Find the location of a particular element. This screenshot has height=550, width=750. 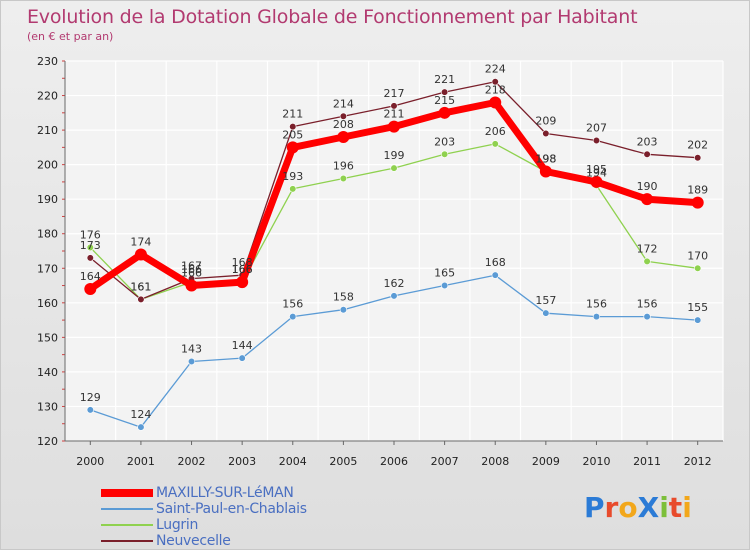

data-label: 196 is located at coordinates (343, 165).